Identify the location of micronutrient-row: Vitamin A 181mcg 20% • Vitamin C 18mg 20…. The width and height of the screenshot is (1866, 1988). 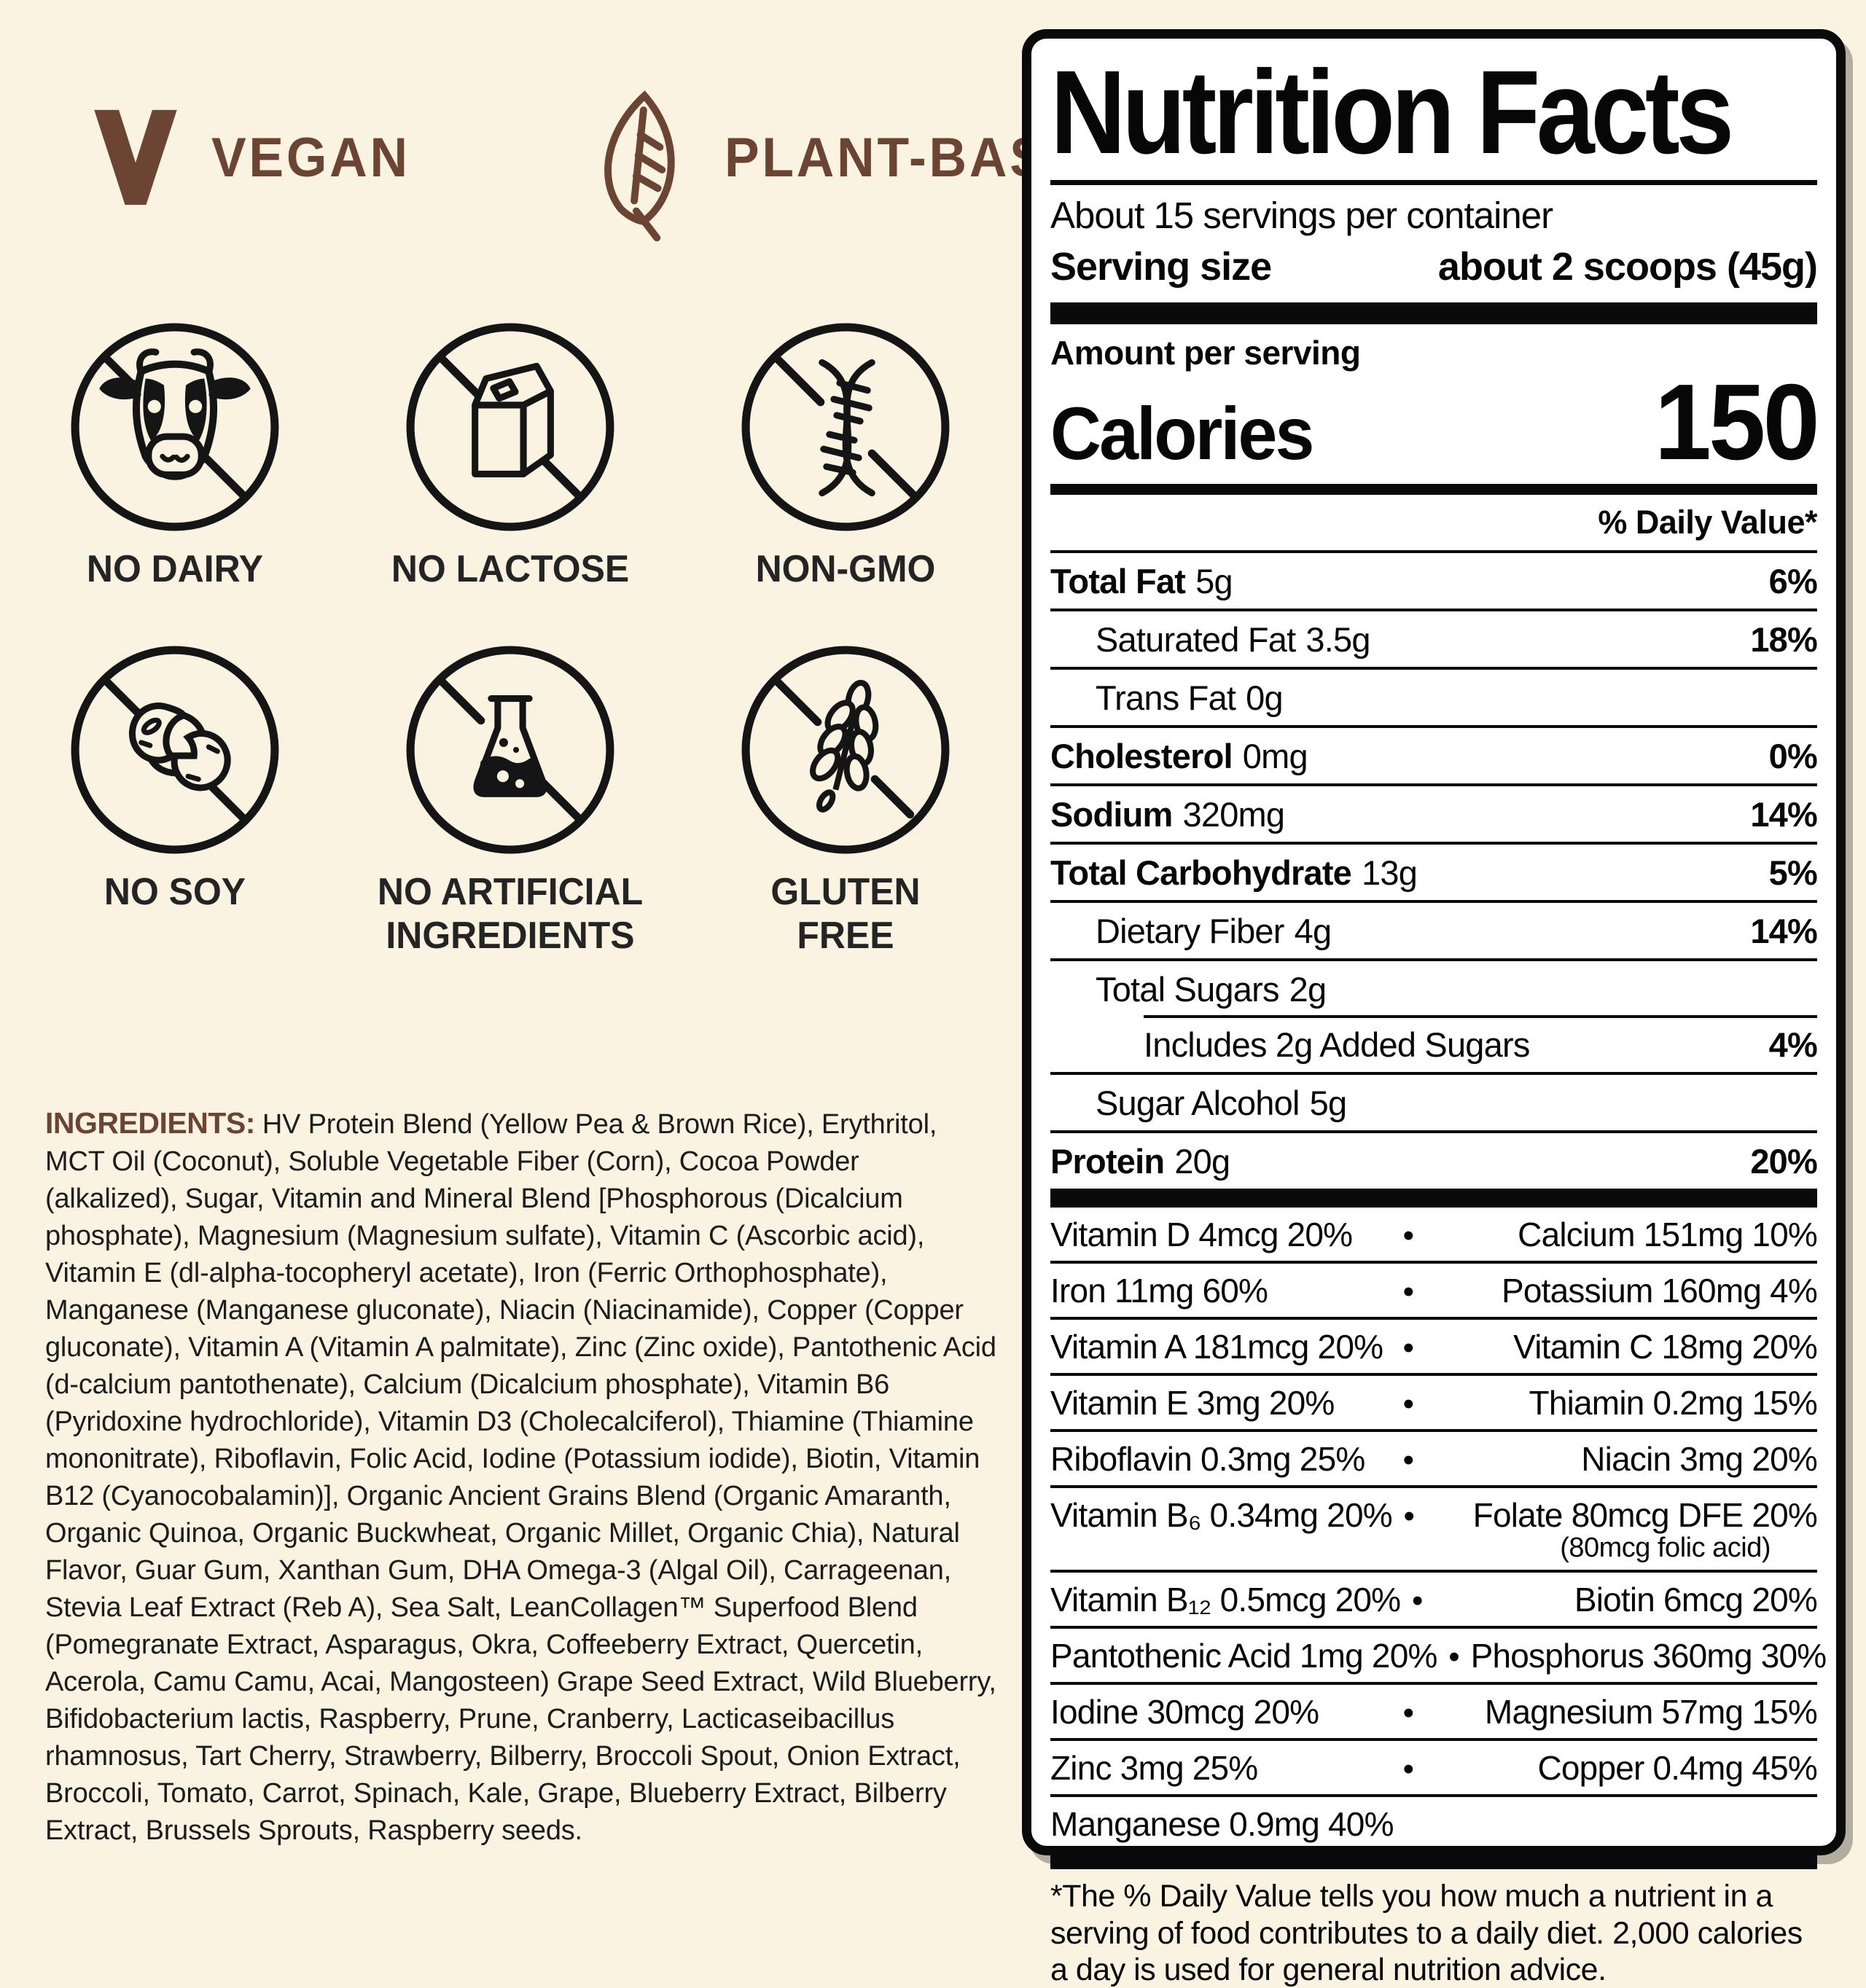
(1434, 1345).